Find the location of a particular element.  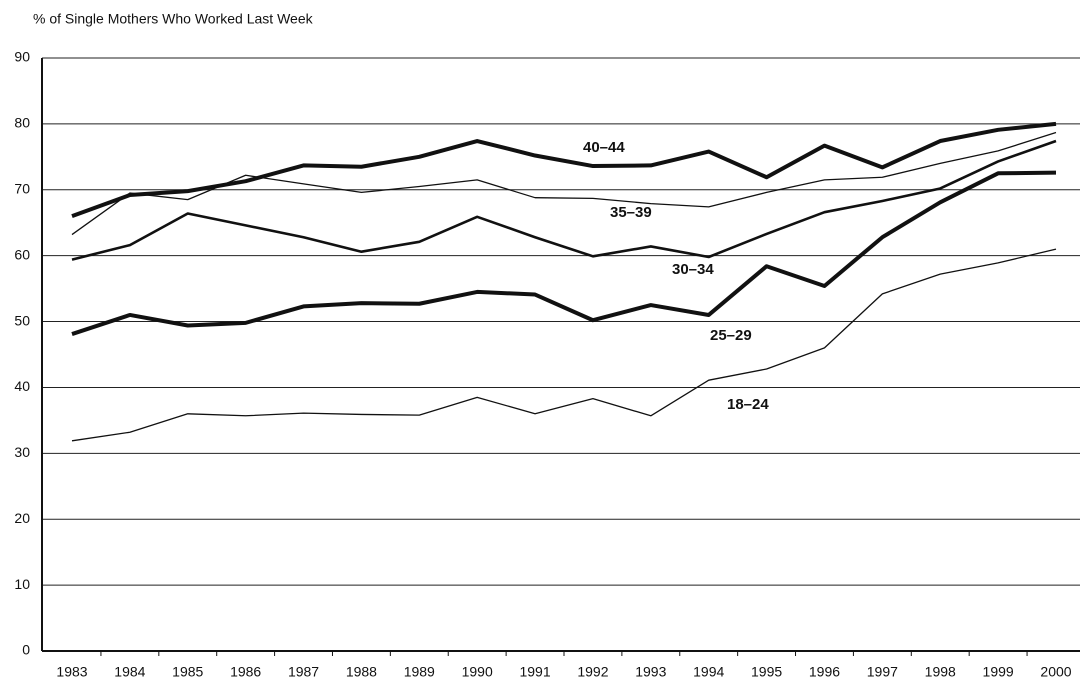

x-tick-label: 1990 is located at coordinates (477, 672).